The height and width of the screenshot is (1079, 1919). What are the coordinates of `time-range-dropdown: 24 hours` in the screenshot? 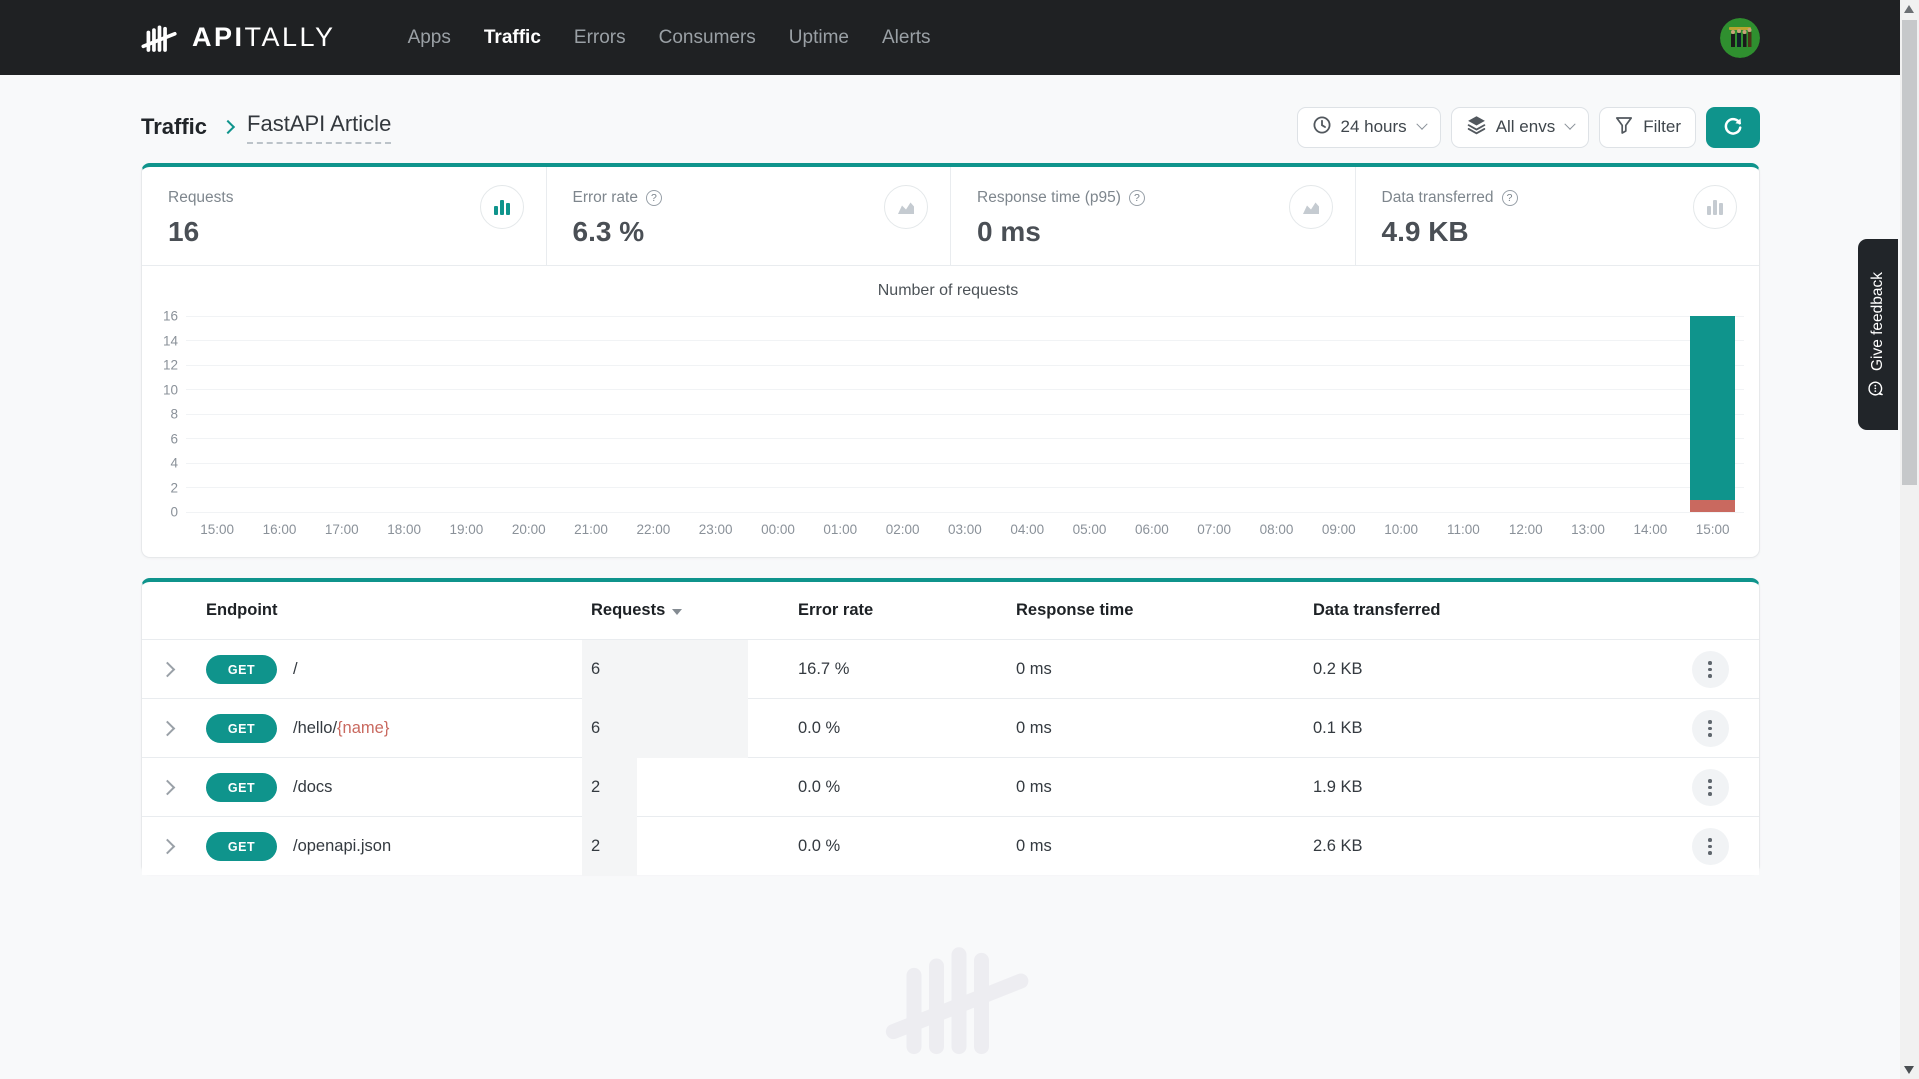 It's located at (1368, 127).